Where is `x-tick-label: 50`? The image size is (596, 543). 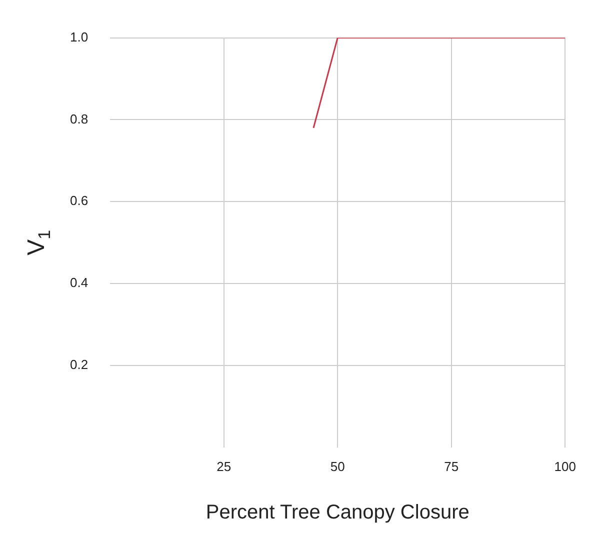 x-tick-label: 50 is located at coordinates (337, 466).